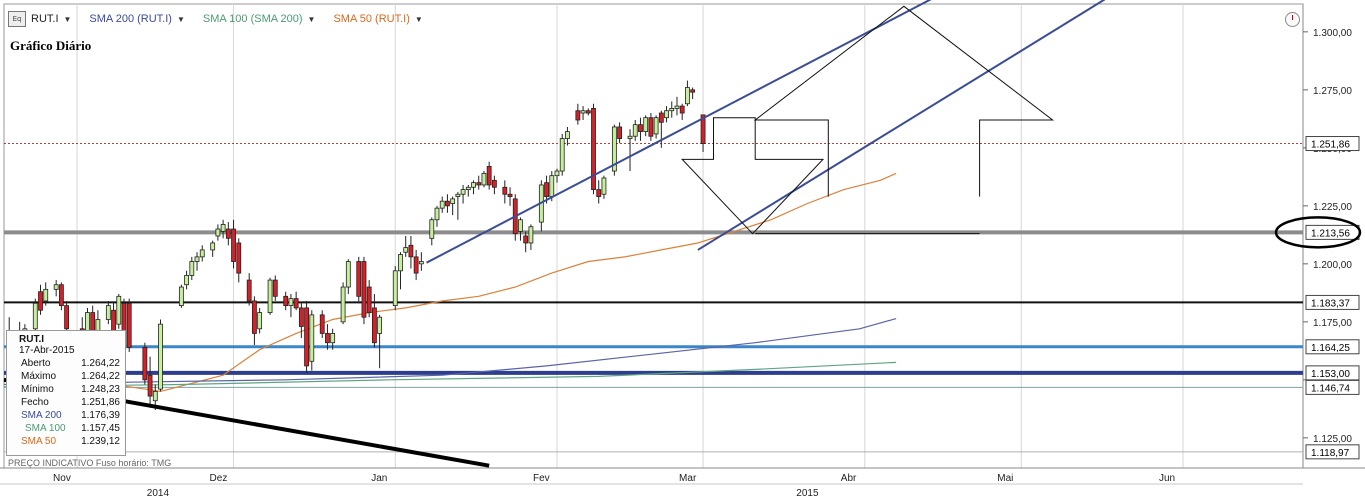 The height and width of the screenshot is (499, 1365). Describe the element at coordinates (1332, 323) in the screenshot. I see `y-tick-label: 1.175,00` at that location.